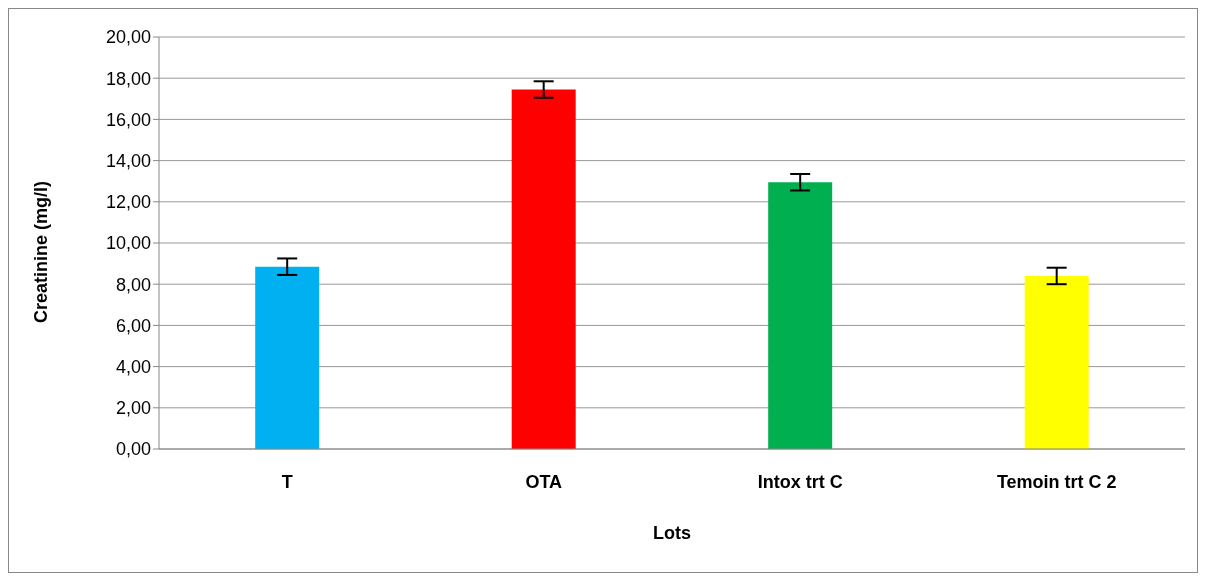  Describe the element at coordinates (133, 325) in the screenshot. I see `y-tick-label: 6,00` at that location.